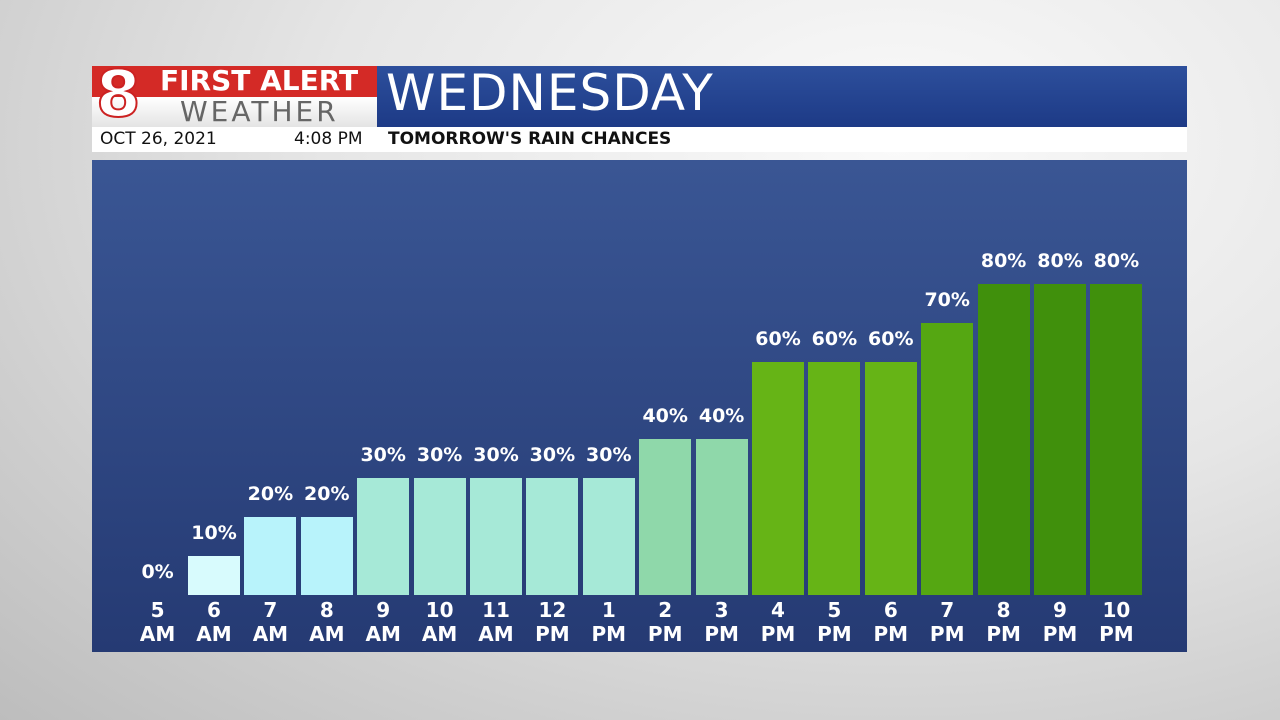 The image size is (1280, 720). What do you see at coordinates (1003, 622) in the screenshot?
I see `x-tick-label: 8 PM` at bounding box center [1003, 622].